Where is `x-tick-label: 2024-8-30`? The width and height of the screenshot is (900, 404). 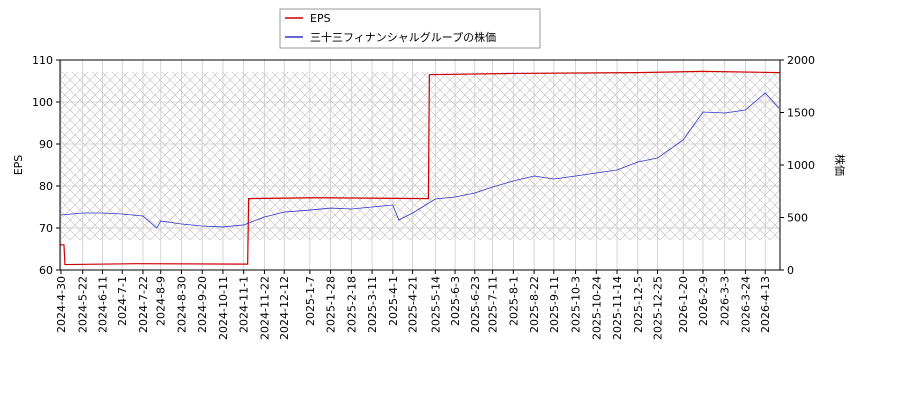
x-tick-label: 2024-8-30 is located at coordinates (181, 304).